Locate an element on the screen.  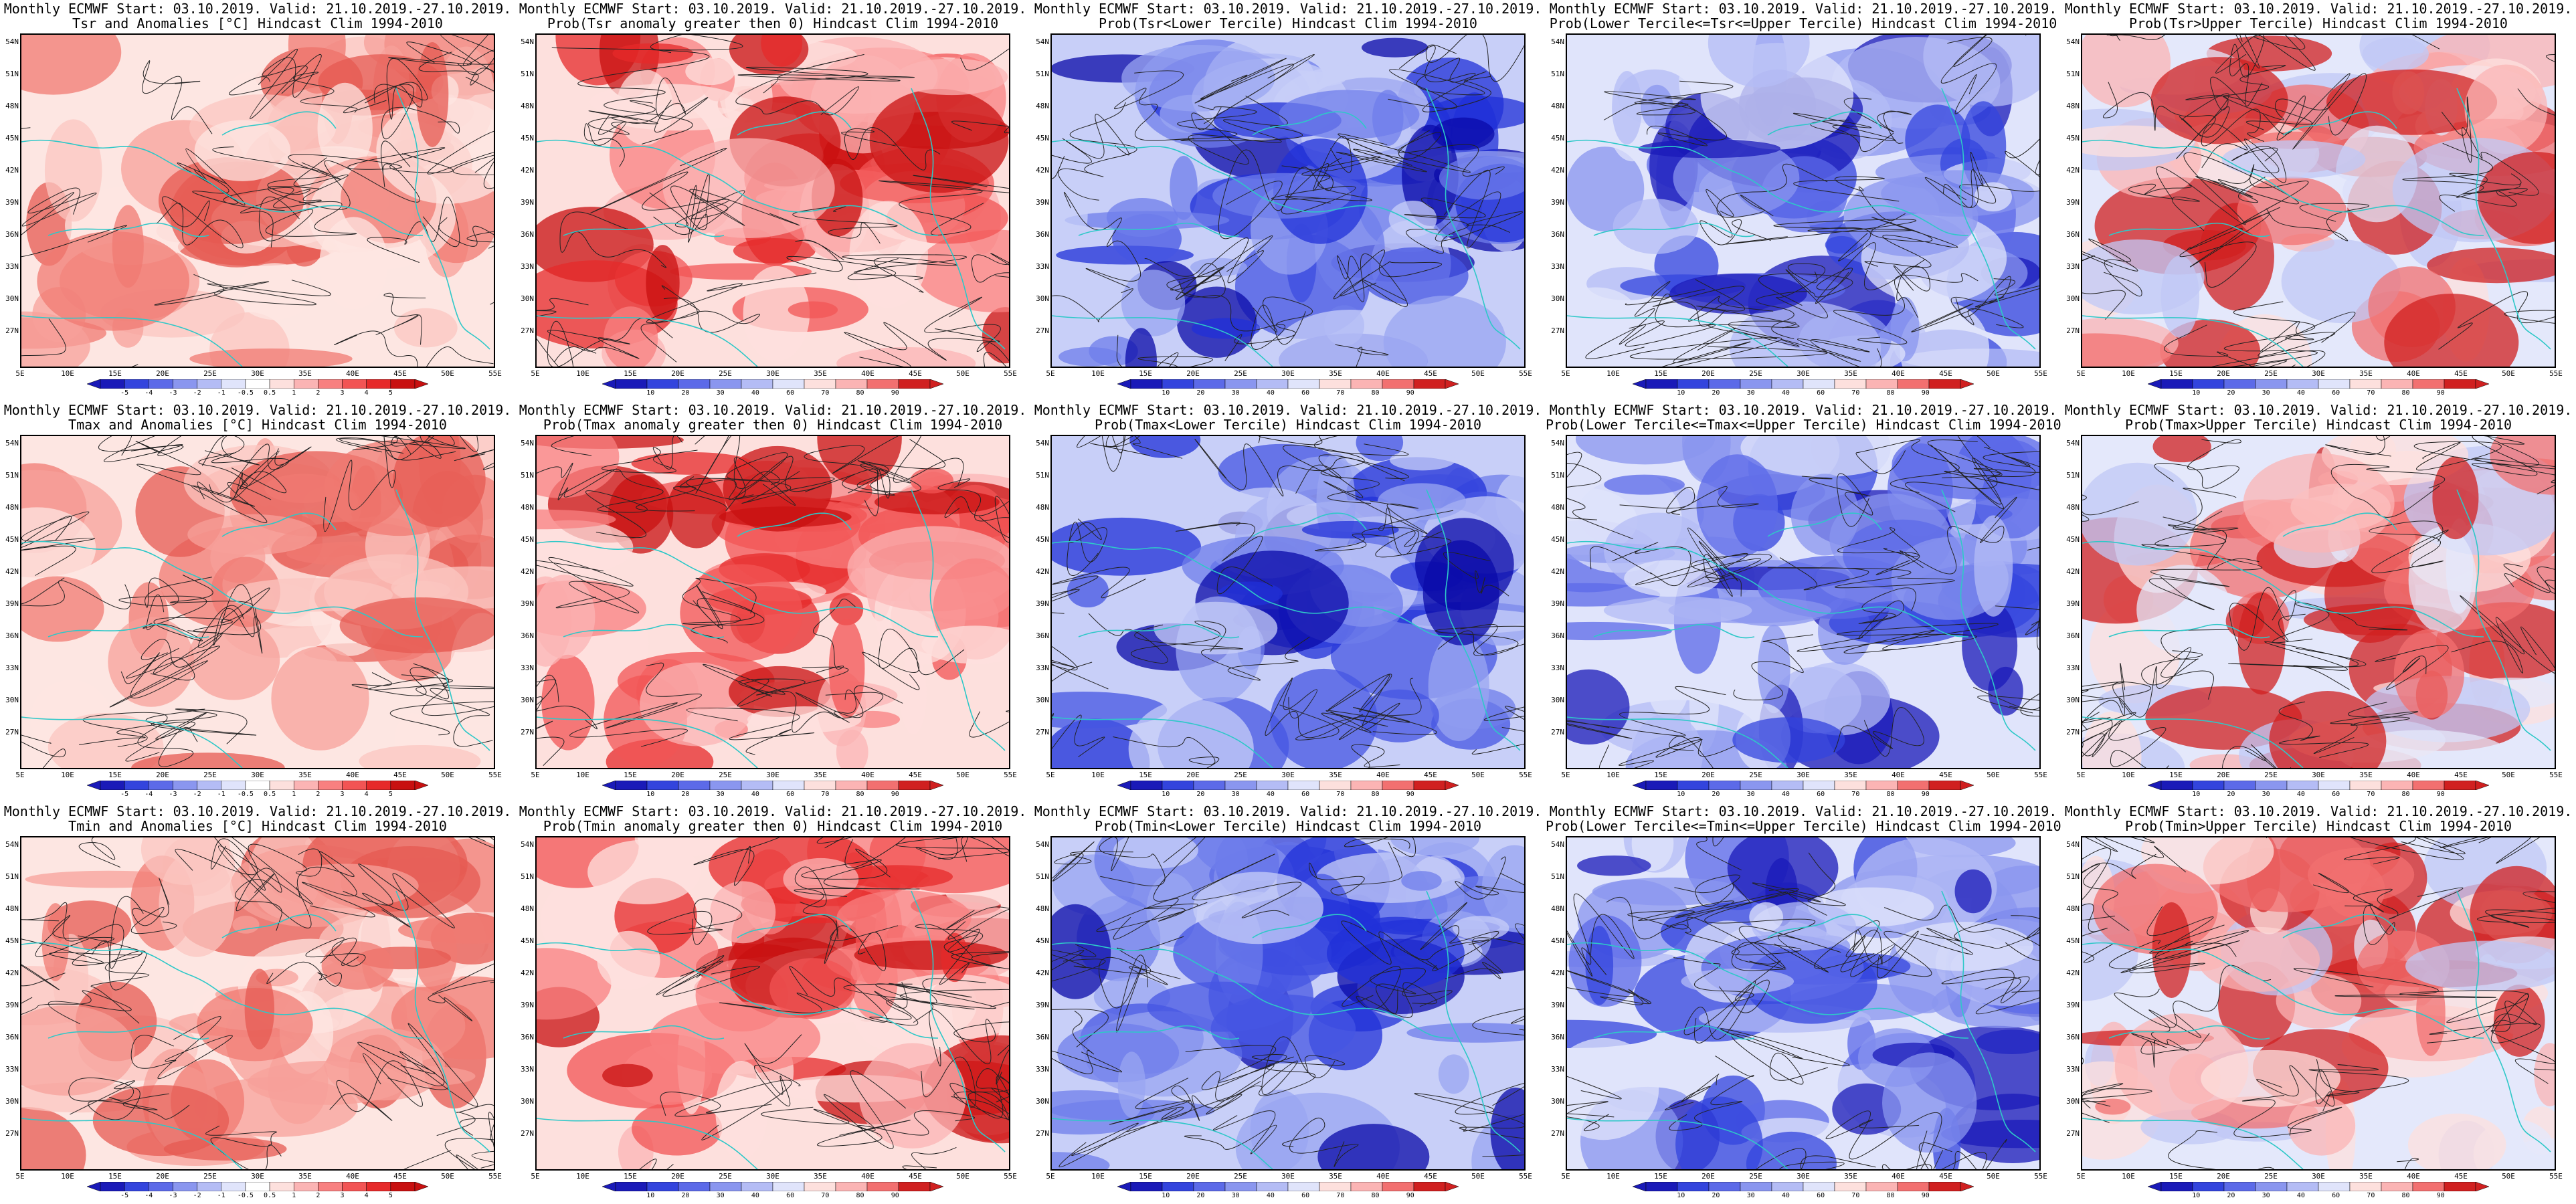
colorbar-tick-label: 80 is located at coordinates (2405, 1195).